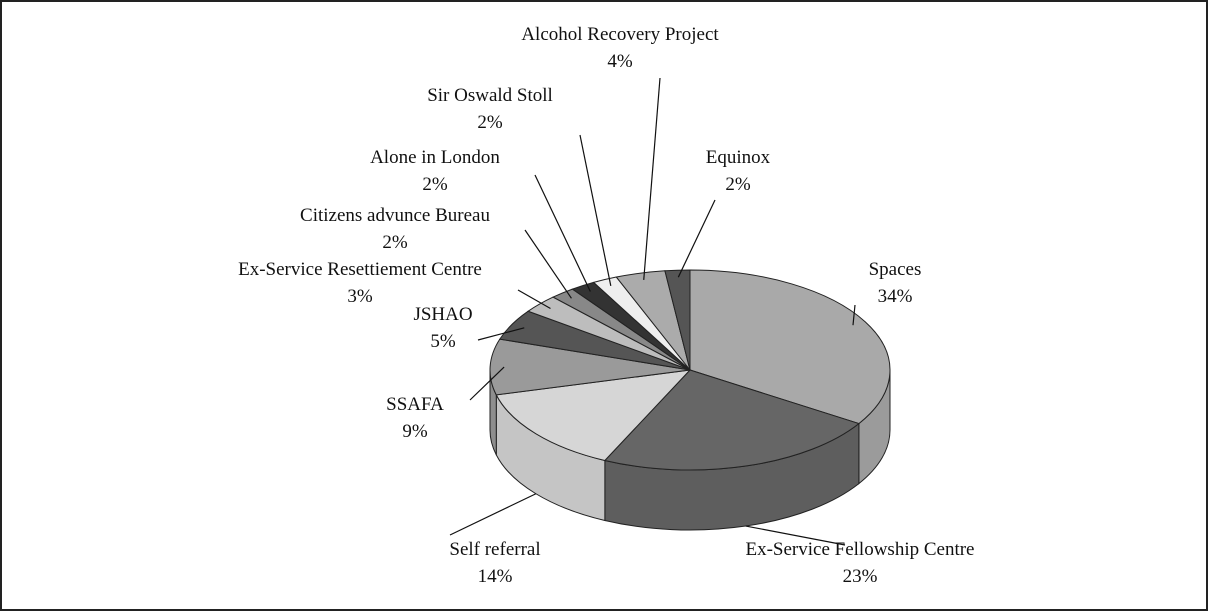  Describe the element at coordinates (395, 215) in the screenshot. I see `slice-label: Citizens advunce Bureau` at that location.